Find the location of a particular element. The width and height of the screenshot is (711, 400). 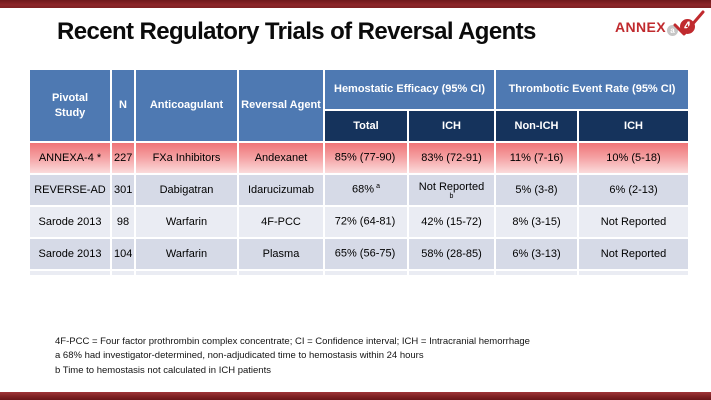

cell-efficacy-ich: Not Reported b is located at coordinates (451, 190).